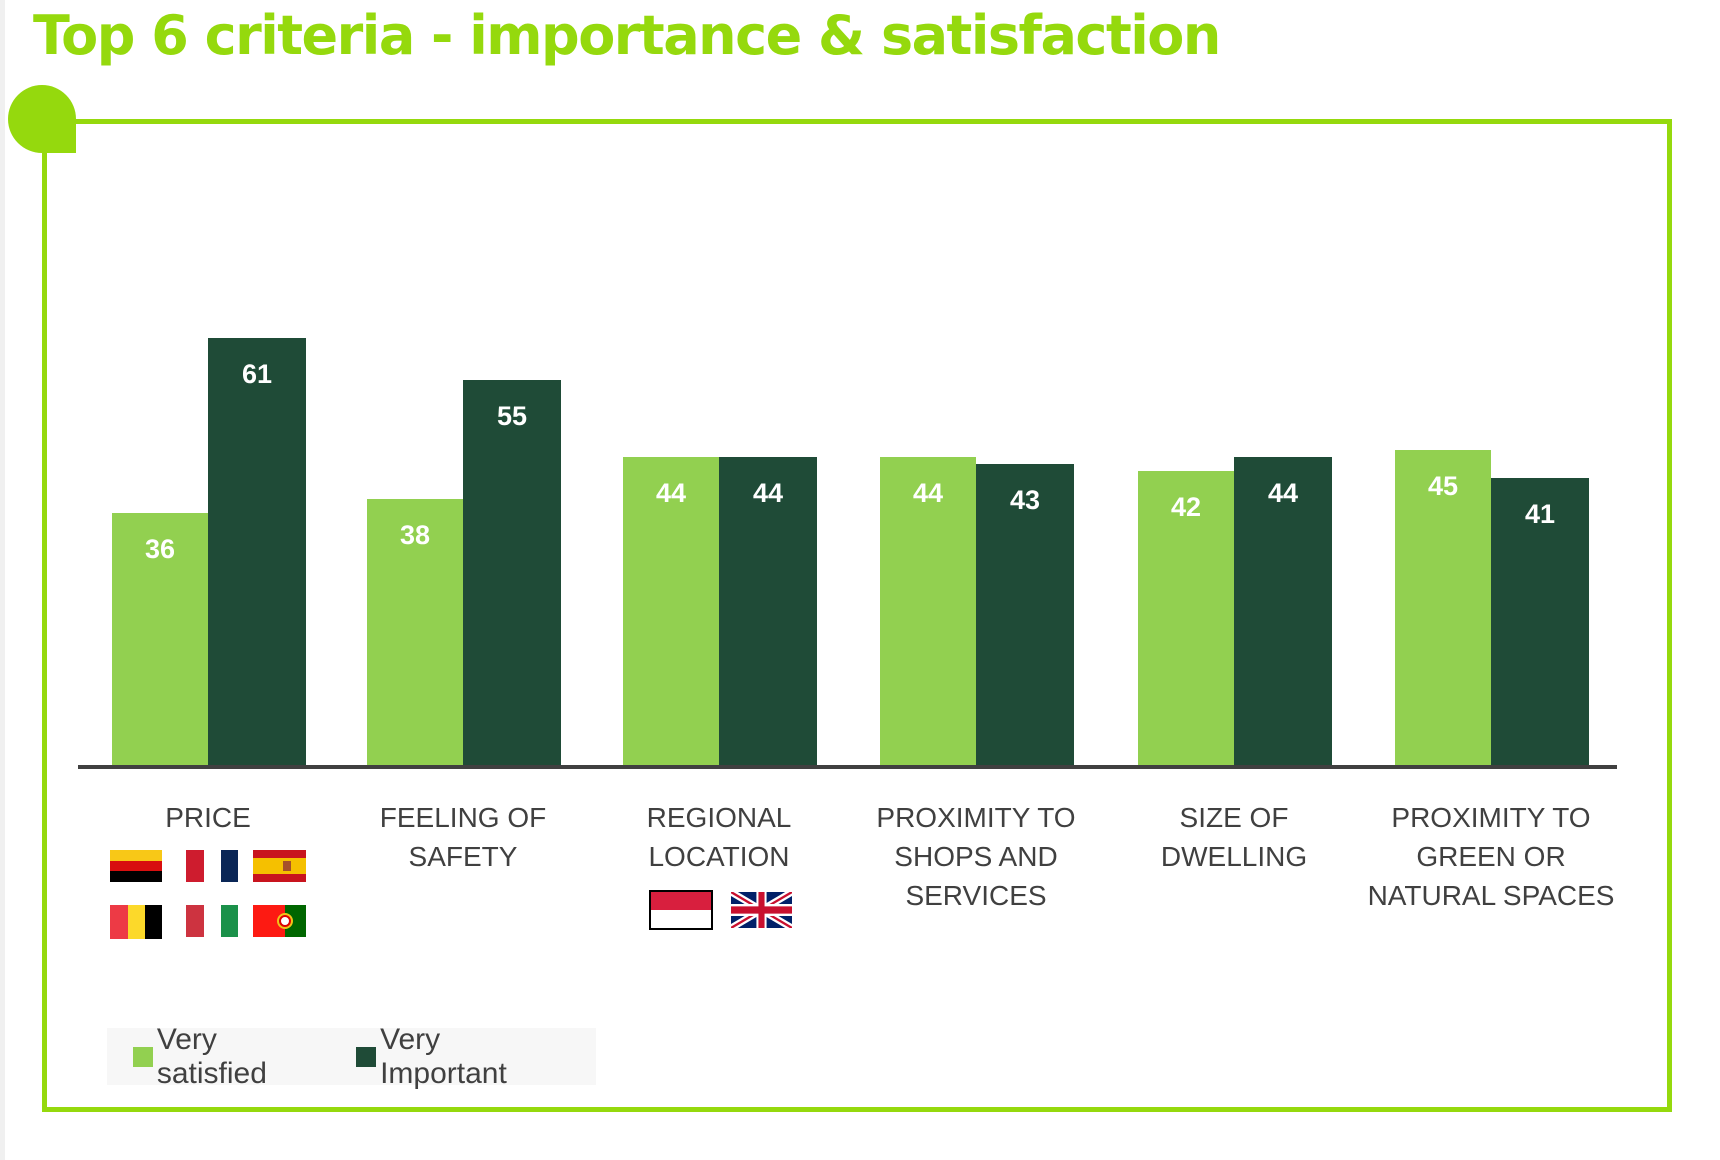  Describe the element at coordinates (136, 866) in the screenshot. I see `germany-flag` at that location.